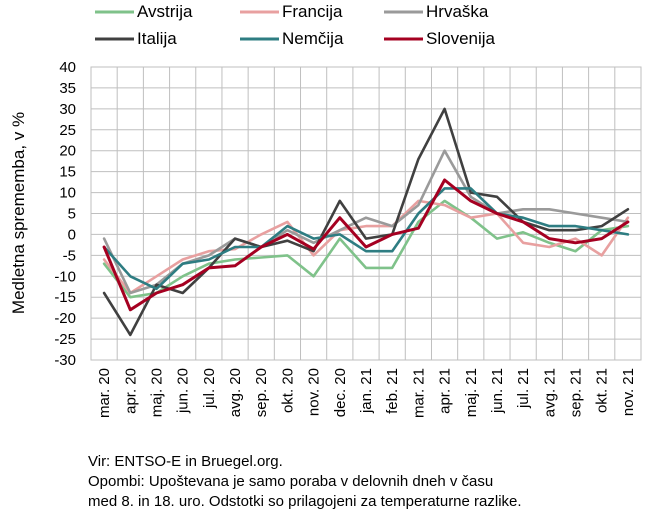 This screenshot has height=515, width=648. Describe the element at coordinates (67, 151) in the screenshot. I see `y-tick-label: 20` at that location.